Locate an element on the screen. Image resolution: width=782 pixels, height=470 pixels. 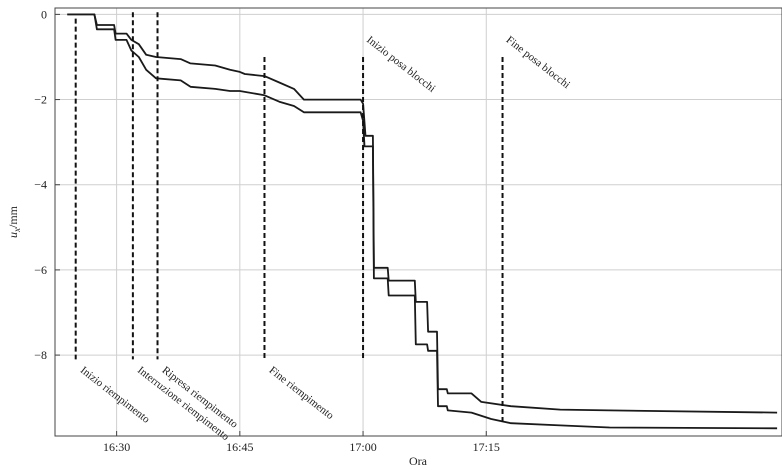
y-tick-label: −4 is located at coordinates (40, 185).